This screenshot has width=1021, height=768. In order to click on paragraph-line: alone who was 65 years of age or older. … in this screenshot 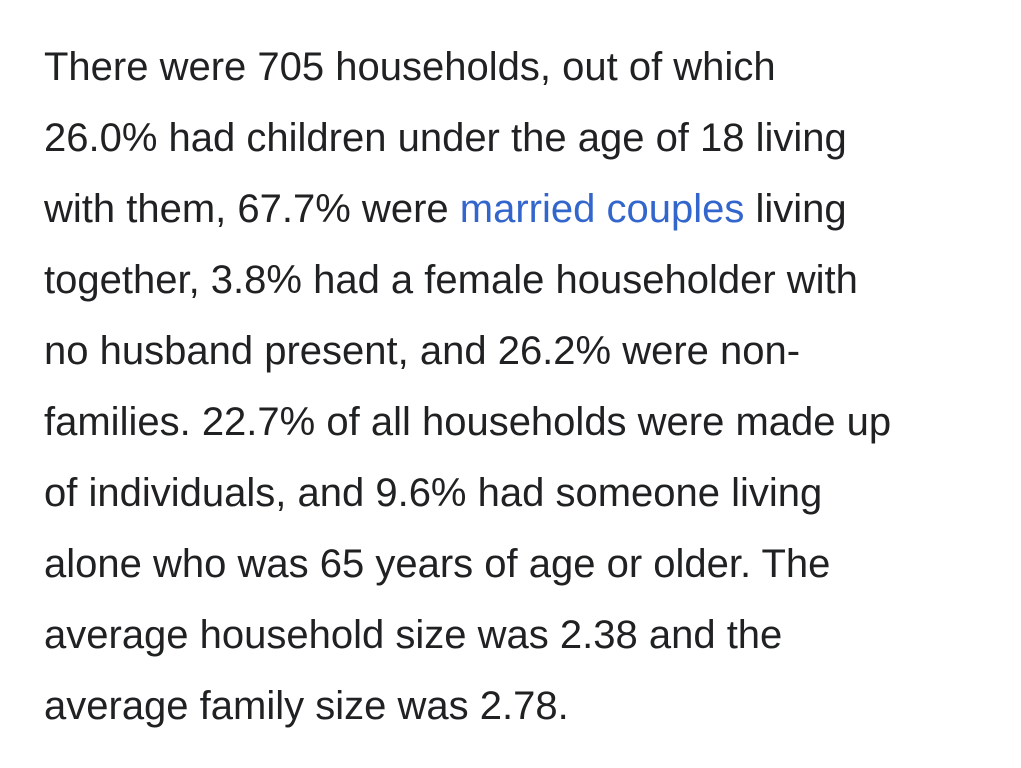, I will do `click(437, 564)`.